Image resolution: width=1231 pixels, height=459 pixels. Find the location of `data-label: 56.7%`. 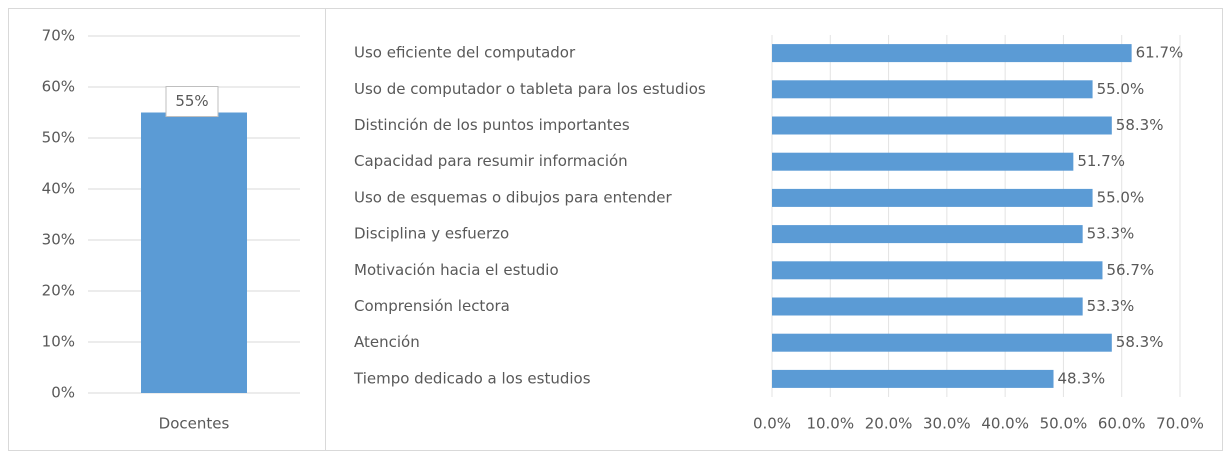

data-label: 56.7% is located at coordinates (1130, 270).